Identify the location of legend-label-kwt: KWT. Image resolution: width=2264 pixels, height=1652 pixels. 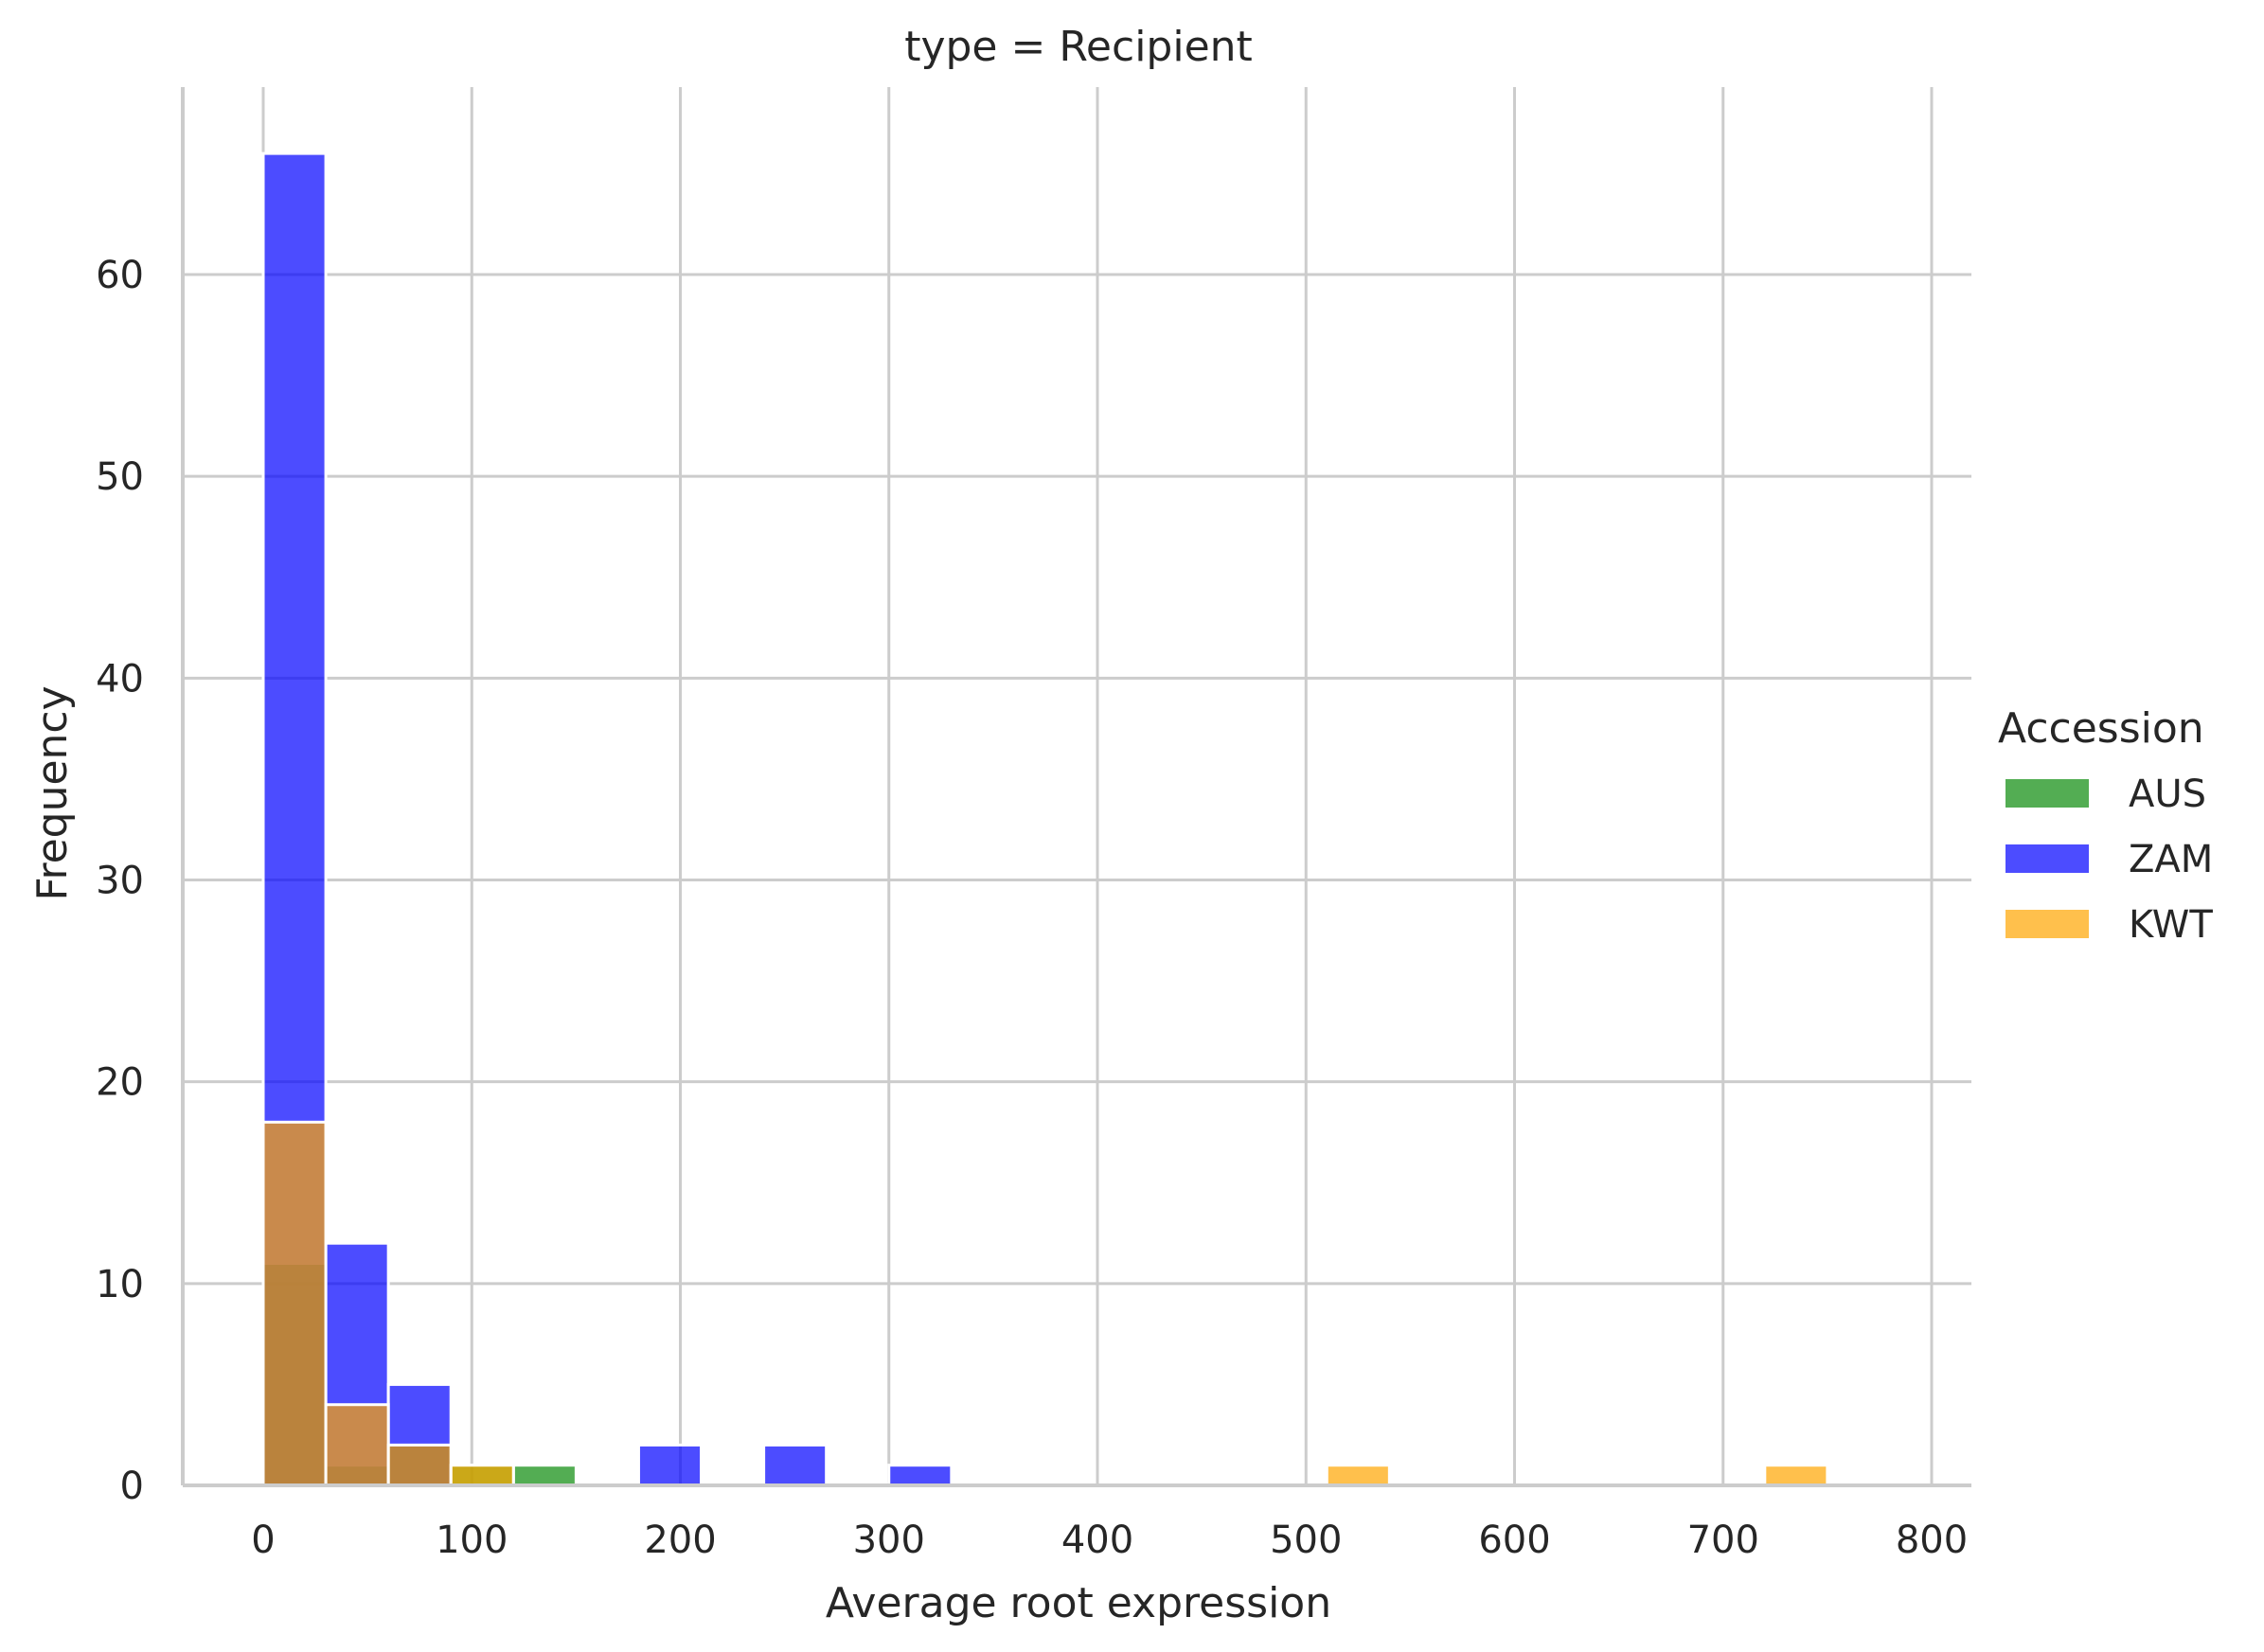
(2171, 925).